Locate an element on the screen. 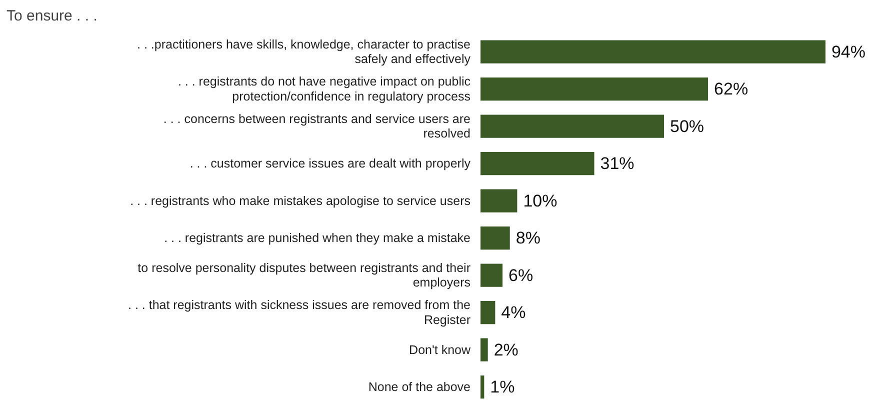 Image resolution: width=874 pixels, height=407 pixels. data-label: 2% is located at coordinates (506, 350).